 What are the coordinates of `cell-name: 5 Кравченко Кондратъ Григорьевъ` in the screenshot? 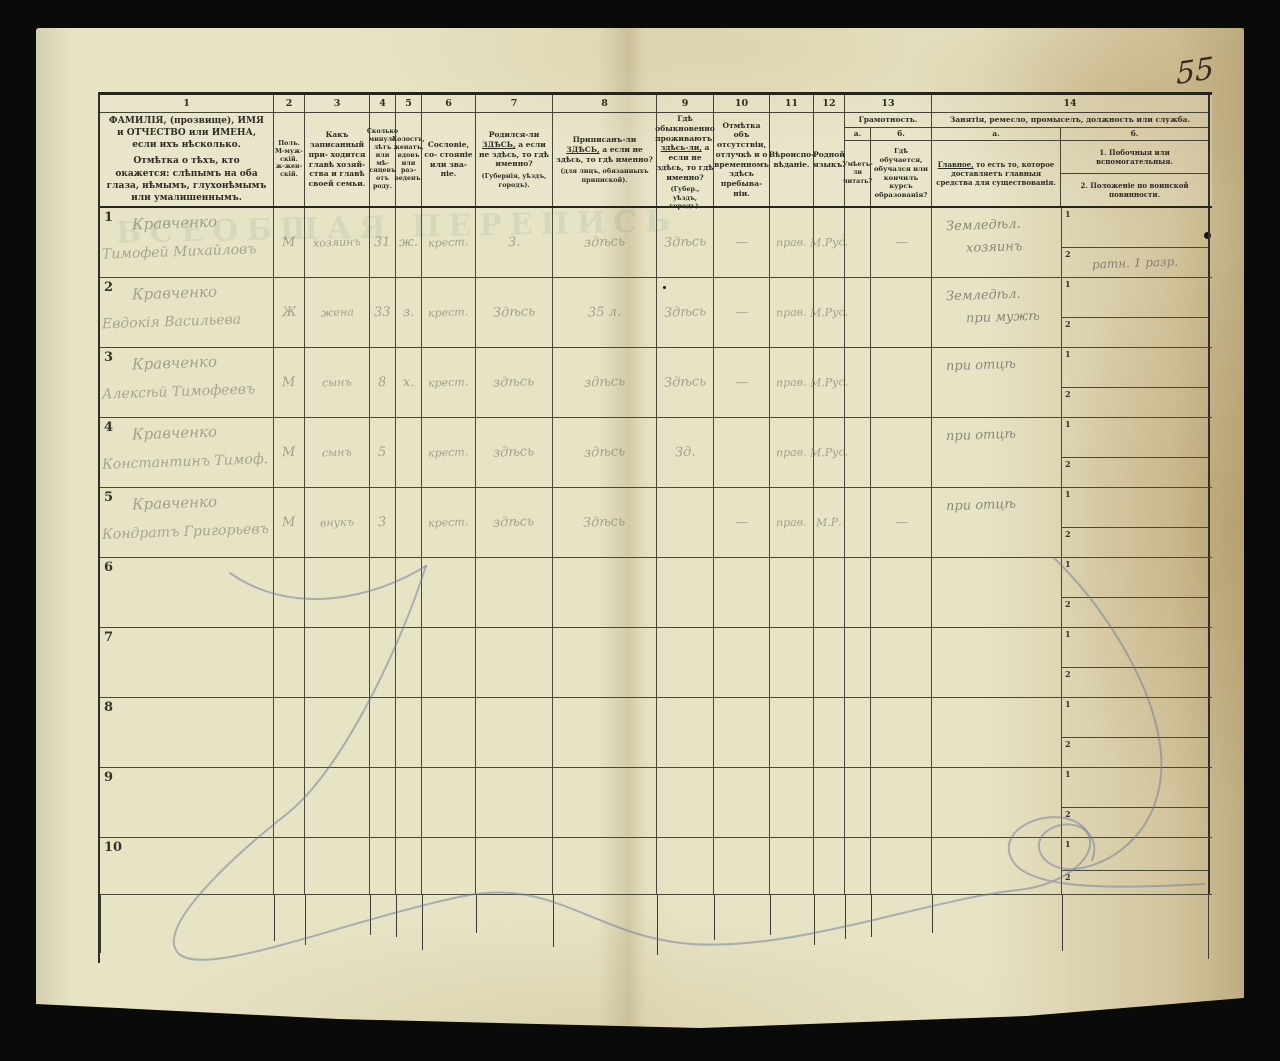 It's located at (187, 522).